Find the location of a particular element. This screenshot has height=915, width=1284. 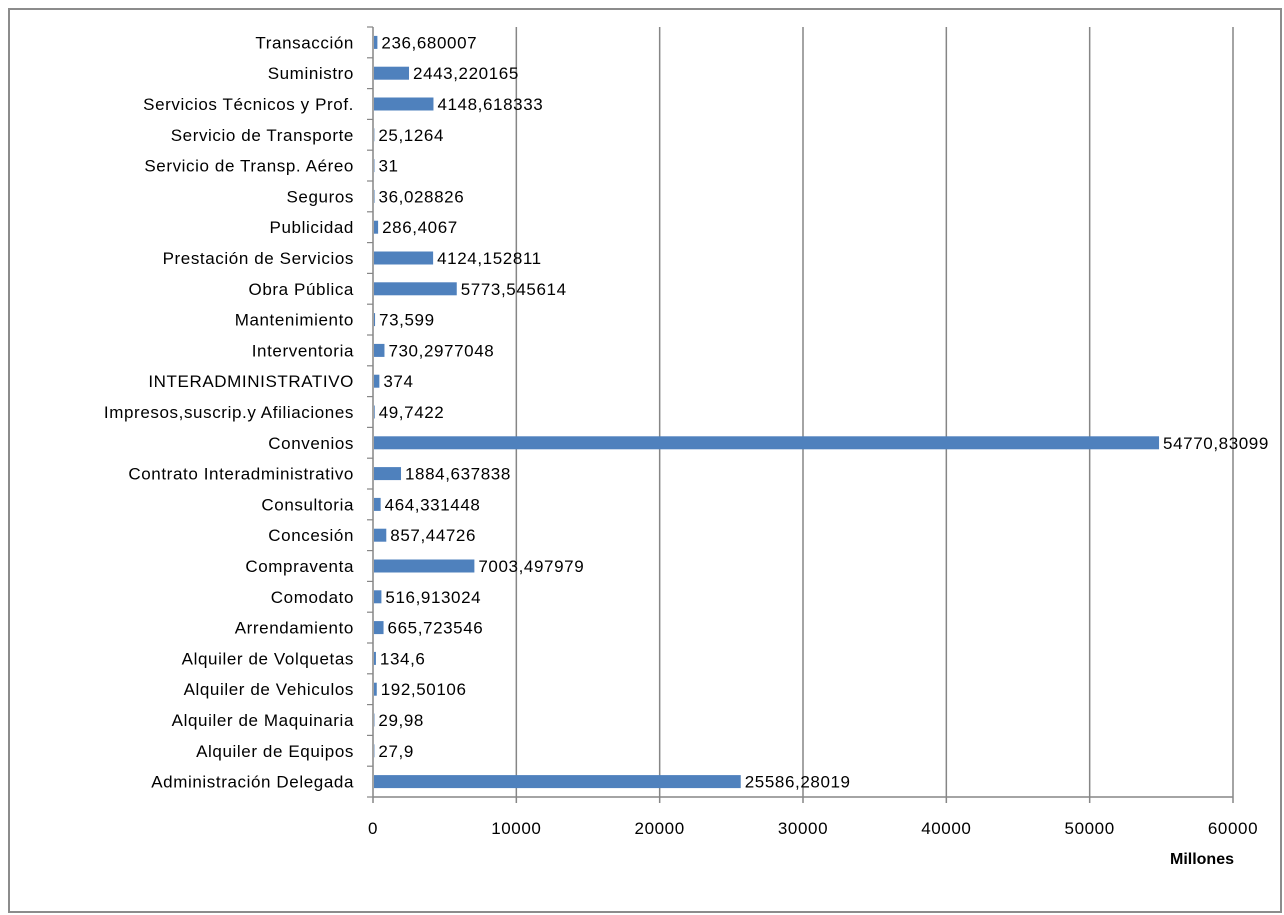

data-label: 31 is located at coordinates (388, 166).